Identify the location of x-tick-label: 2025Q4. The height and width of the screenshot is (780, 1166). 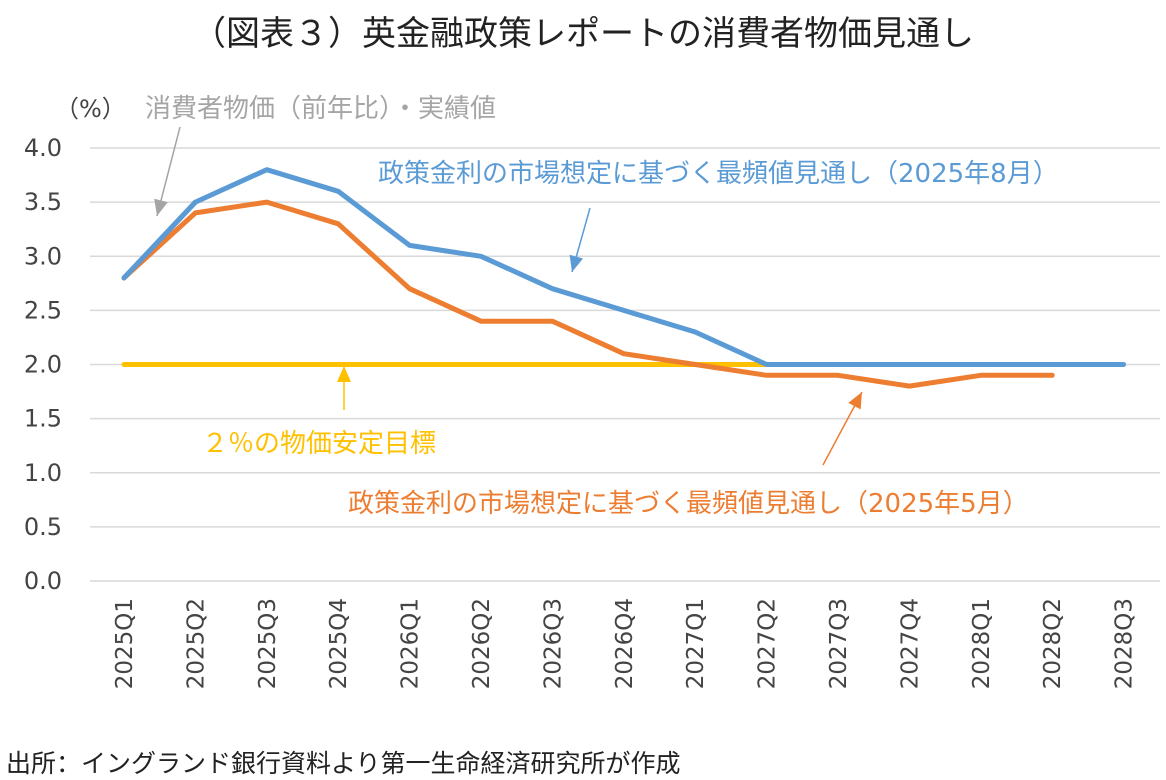
(339, 643).